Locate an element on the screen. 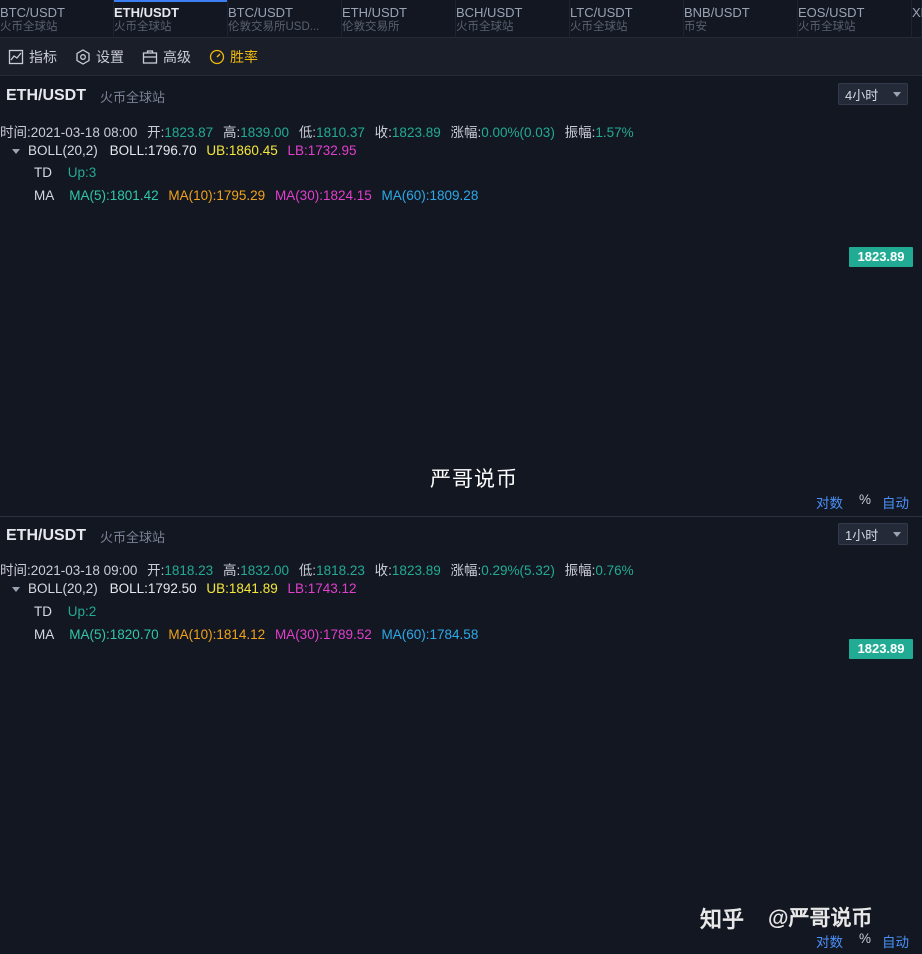 The height and width of the screenshot is (954, 922). change-value: 0.29%(5.32) is located at coordinates (518, 570).